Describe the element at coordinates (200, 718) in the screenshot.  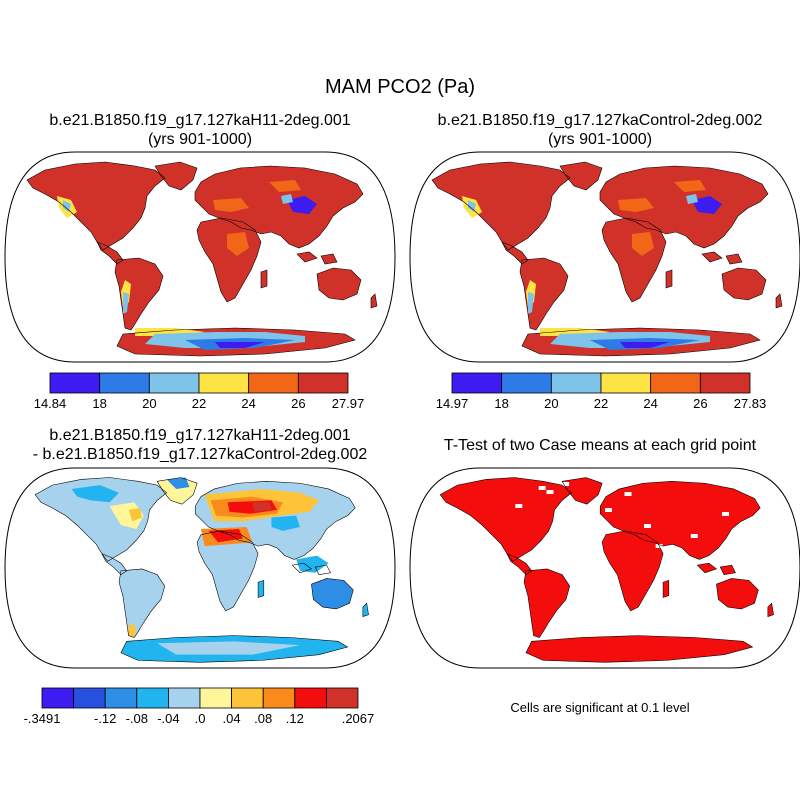
I see `colorbar-tick-label: .0` at that location.